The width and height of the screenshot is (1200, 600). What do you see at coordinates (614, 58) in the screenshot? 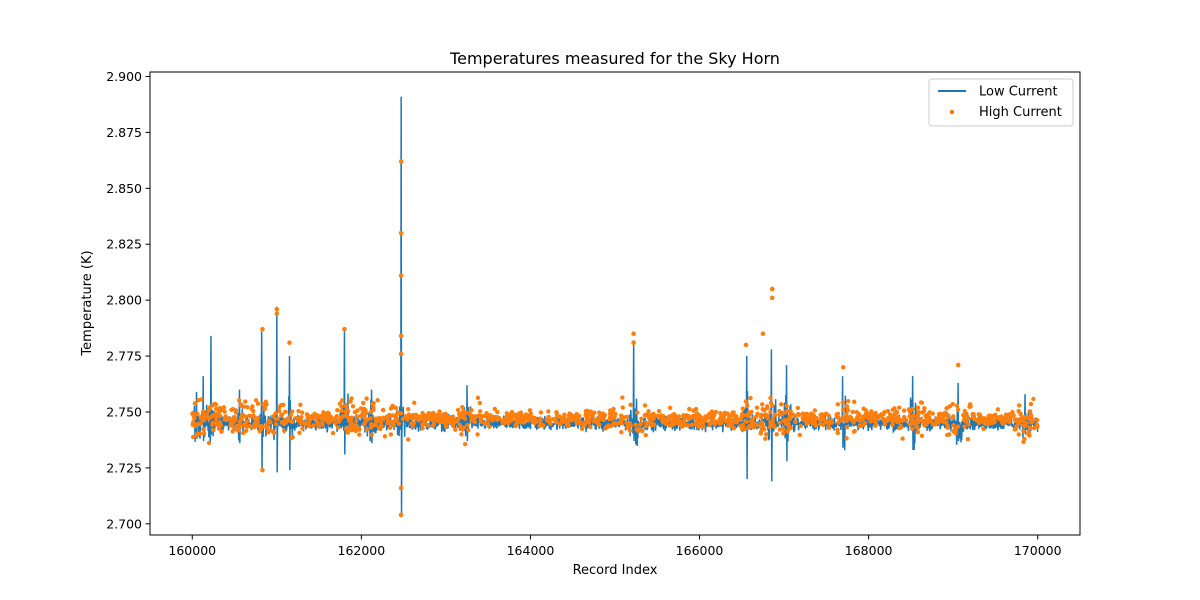
I see `chart-title: Temperatures measured for the Sky Horn` at bounding box center [614, 58].